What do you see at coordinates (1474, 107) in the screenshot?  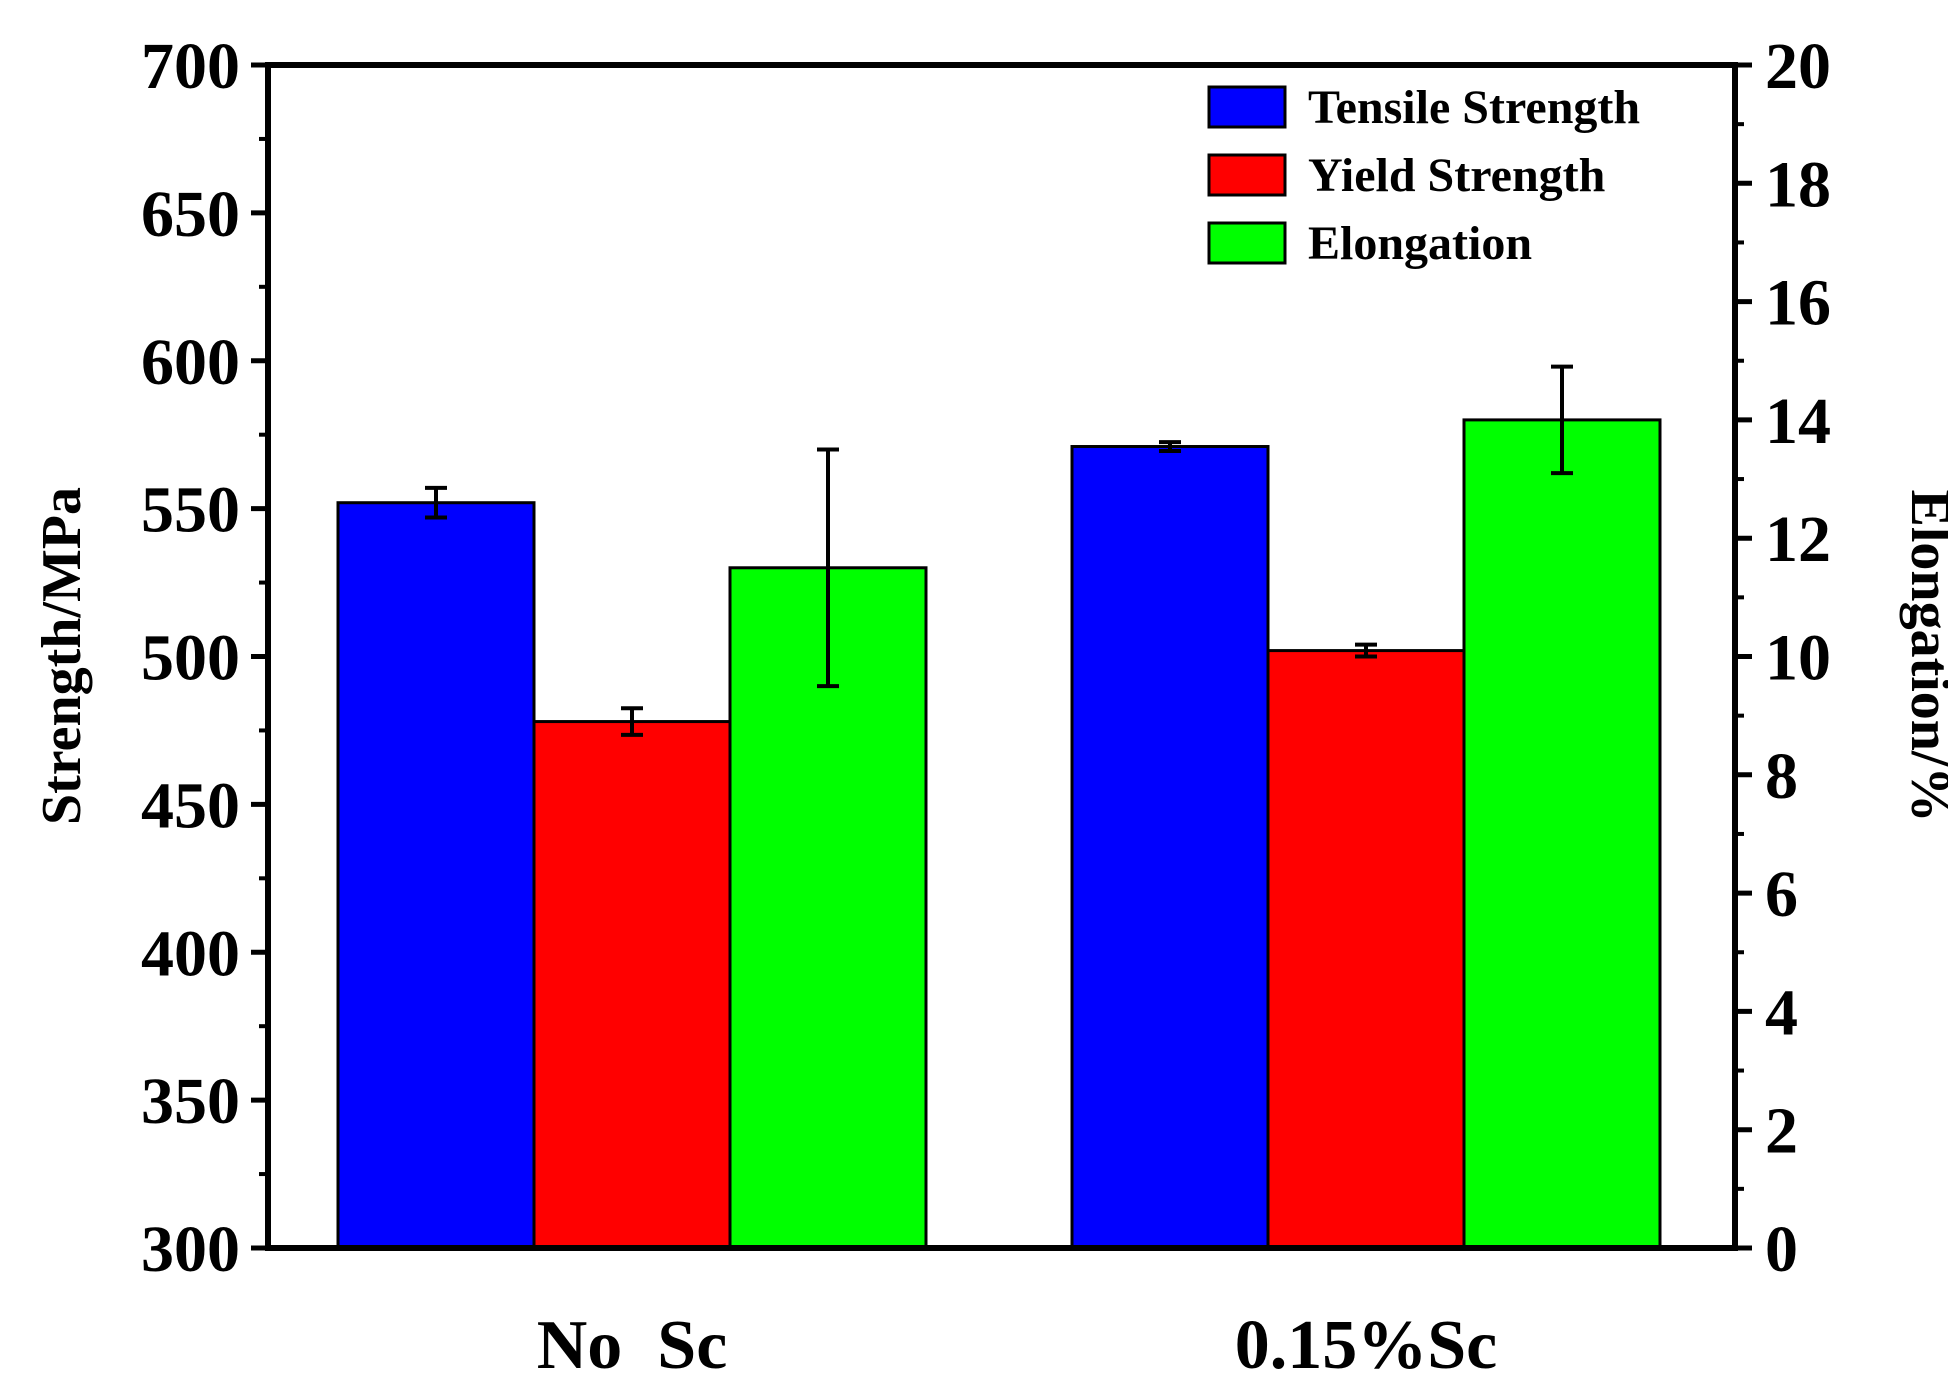 I see `legend-label: Tensile Strength` at bounding box center [1474, 107].